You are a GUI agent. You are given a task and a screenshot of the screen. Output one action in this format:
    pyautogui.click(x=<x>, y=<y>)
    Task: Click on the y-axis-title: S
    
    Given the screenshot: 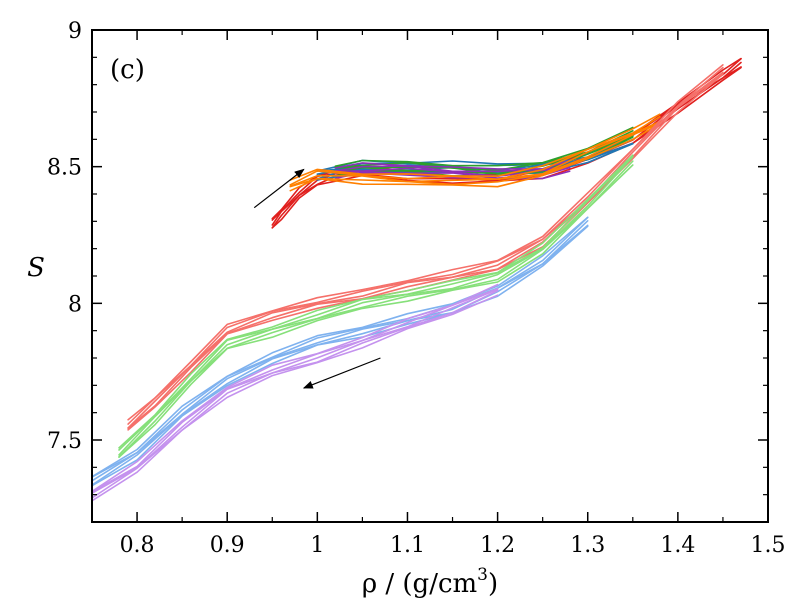 What is the action you would take?
    pyautogui.click(x=36, y=268)
    